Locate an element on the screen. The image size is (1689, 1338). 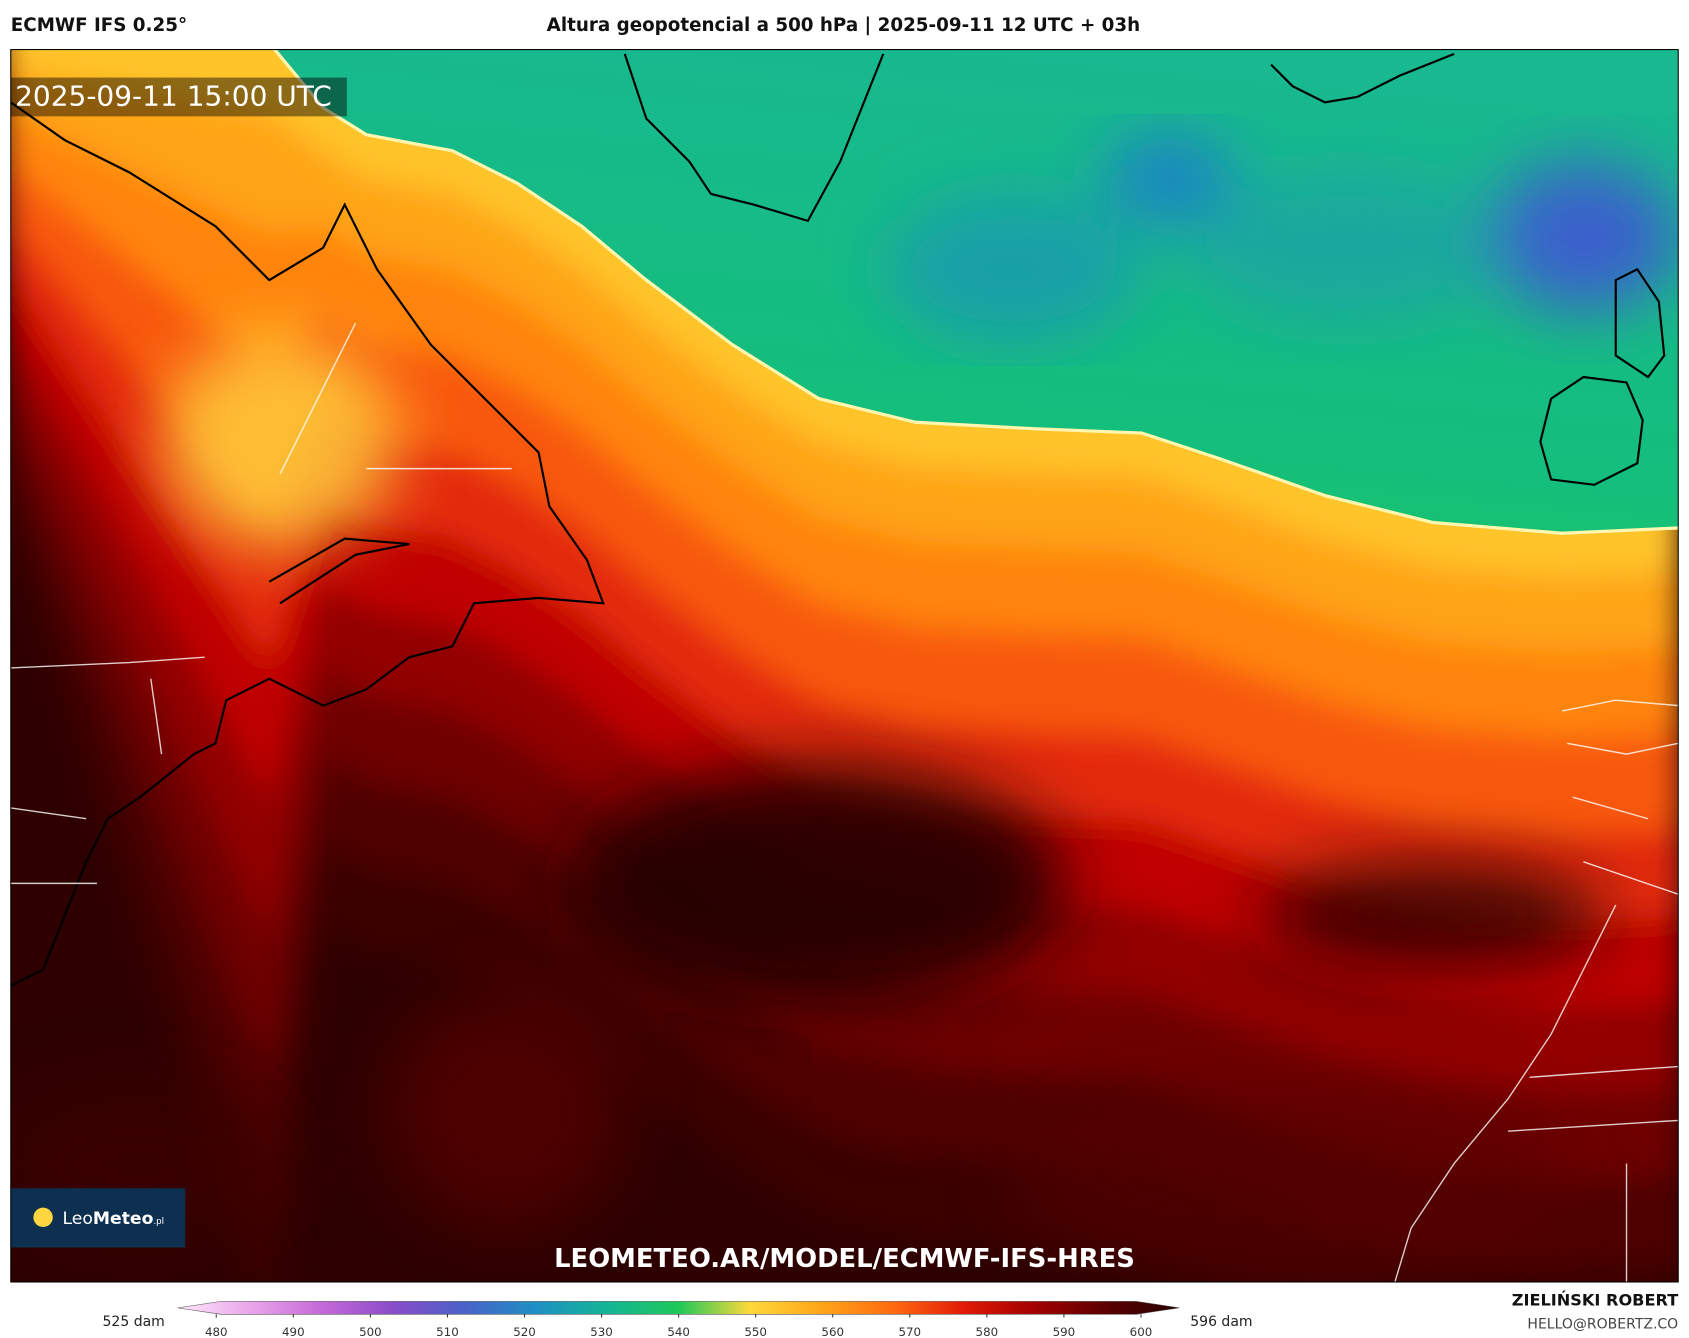
logo-text: LeoMeteo.pl is located at coordinates (113, 1219).